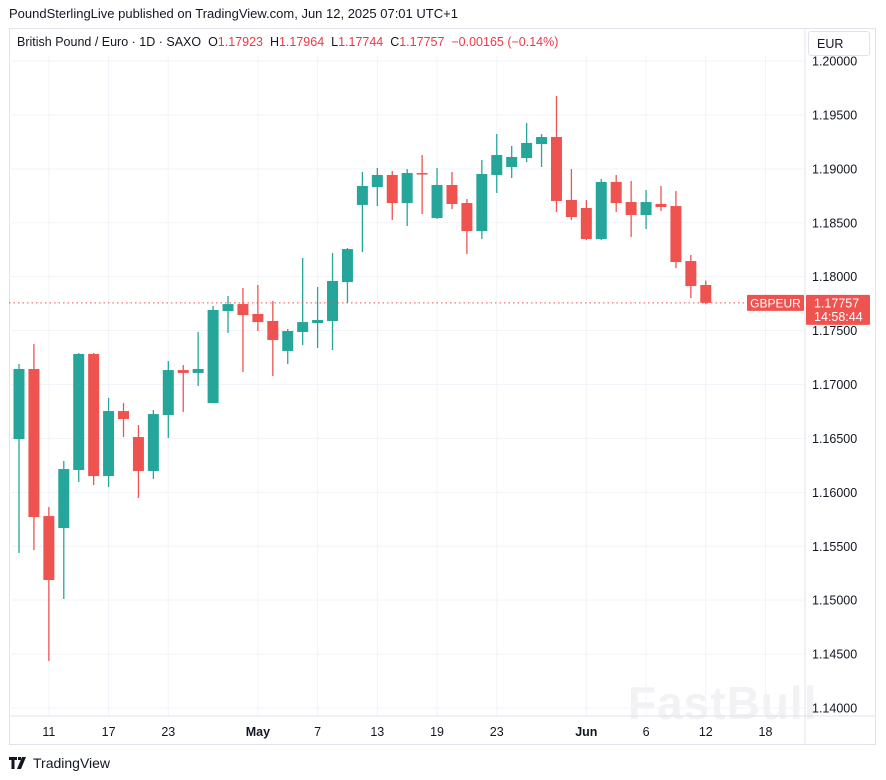  I want to click on x-tick-label: 6, so click(646, 732).